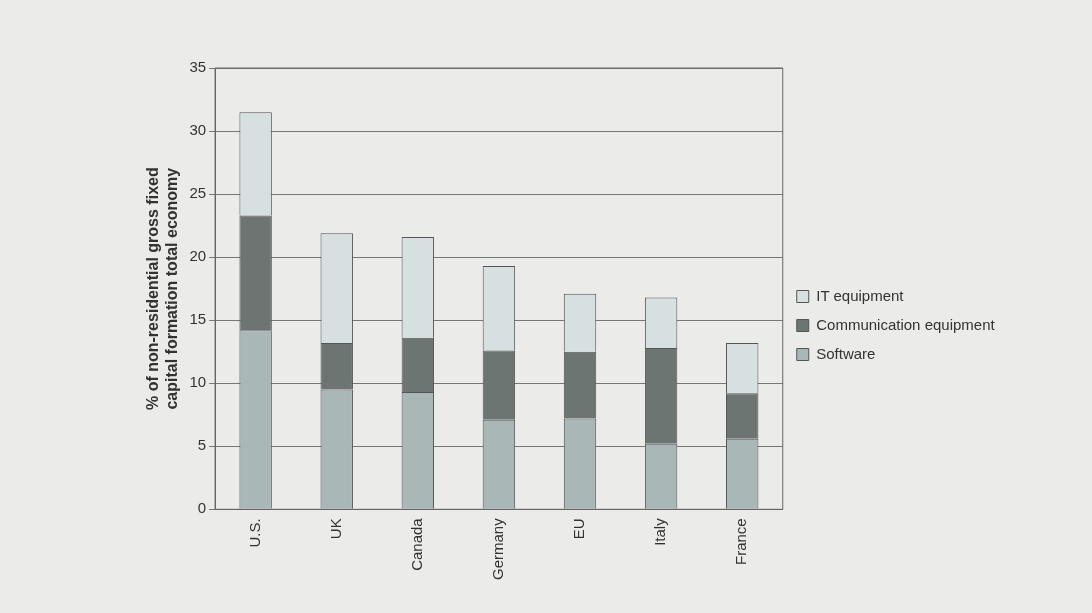  Describe the element at coordinates (335, 529) in the screenshot. I see `x-tick-label: UK` at that location.